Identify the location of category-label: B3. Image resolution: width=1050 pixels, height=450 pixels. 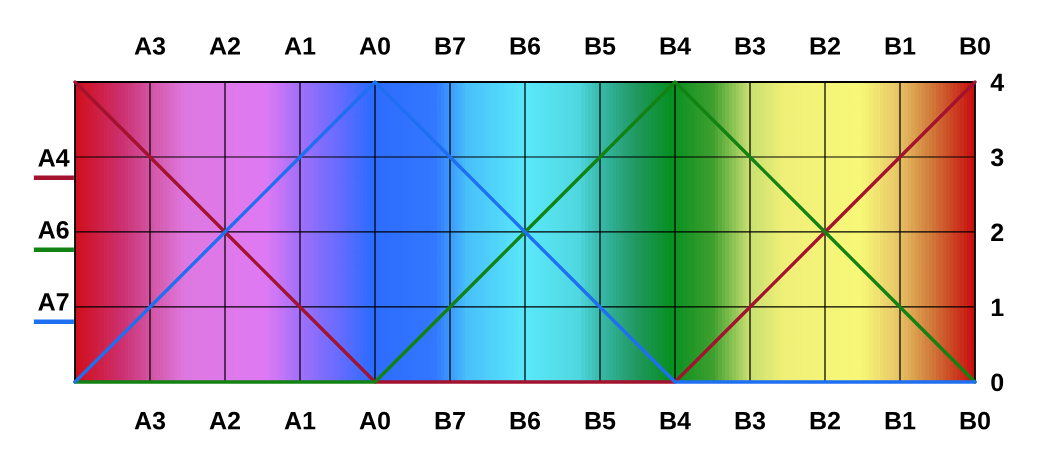
(750, 420).